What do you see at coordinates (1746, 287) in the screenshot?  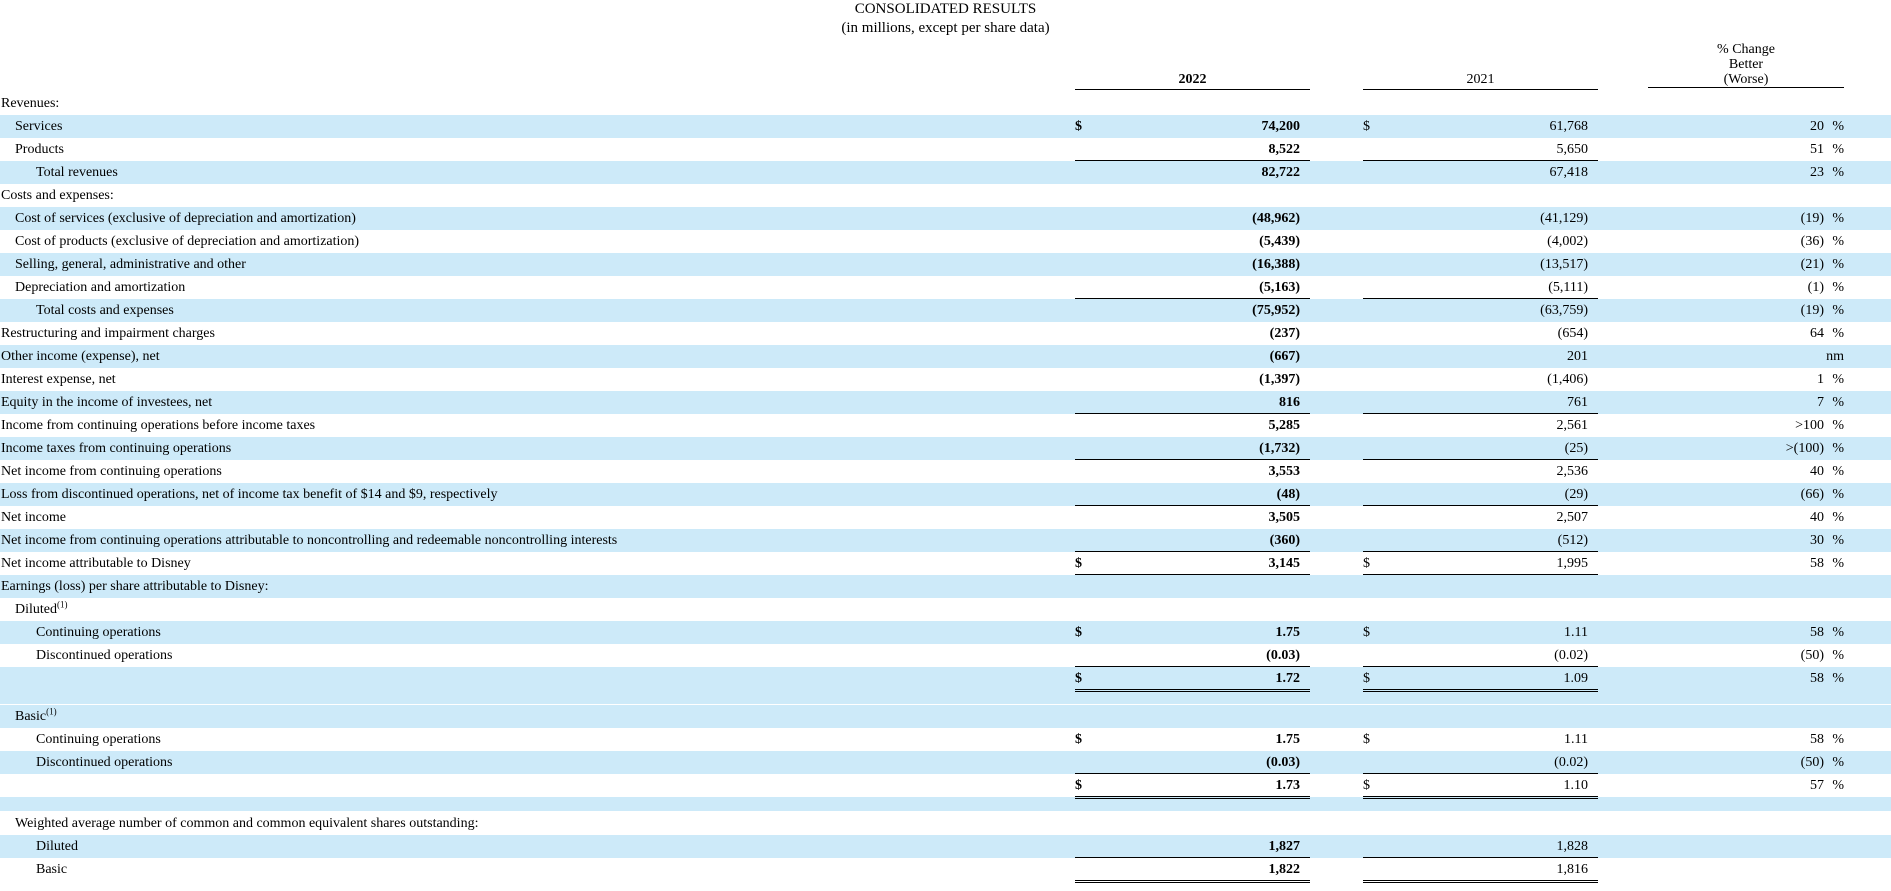 I see `percent-change: (1)%` at bounding box center [1746, 287].